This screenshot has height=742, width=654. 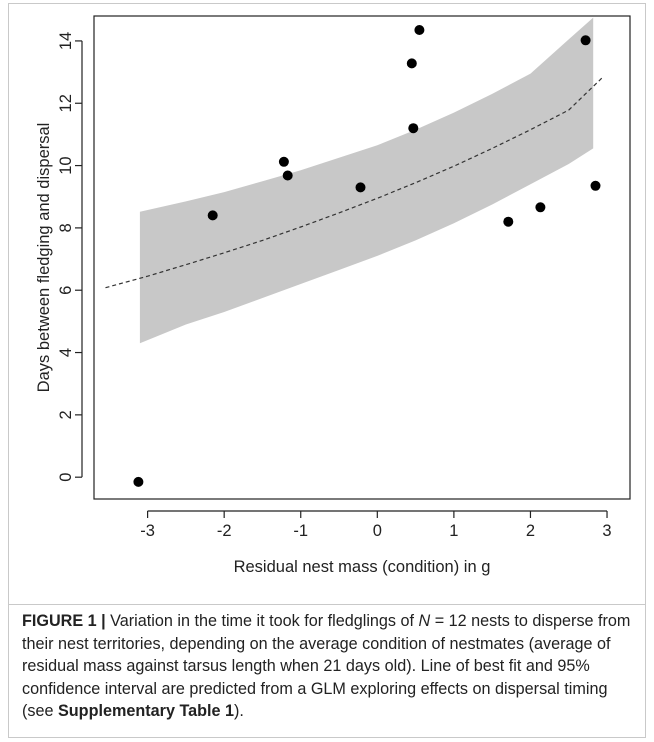 What do you see at coordinates (66, 41) in the screenshot?
I see `y-tick-label: 14` at bounding box center [66, 41].